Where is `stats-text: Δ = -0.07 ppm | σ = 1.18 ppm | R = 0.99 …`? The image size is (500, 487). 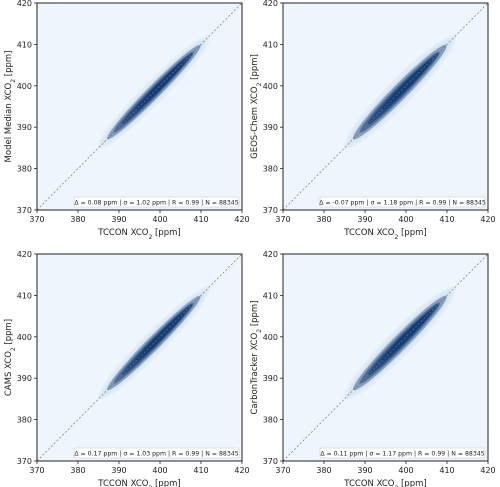 stats-text: Δ = -0.07 ppm | σ = 1.18 ppm | R = 0.99 … is located at coordinates (402, 202).